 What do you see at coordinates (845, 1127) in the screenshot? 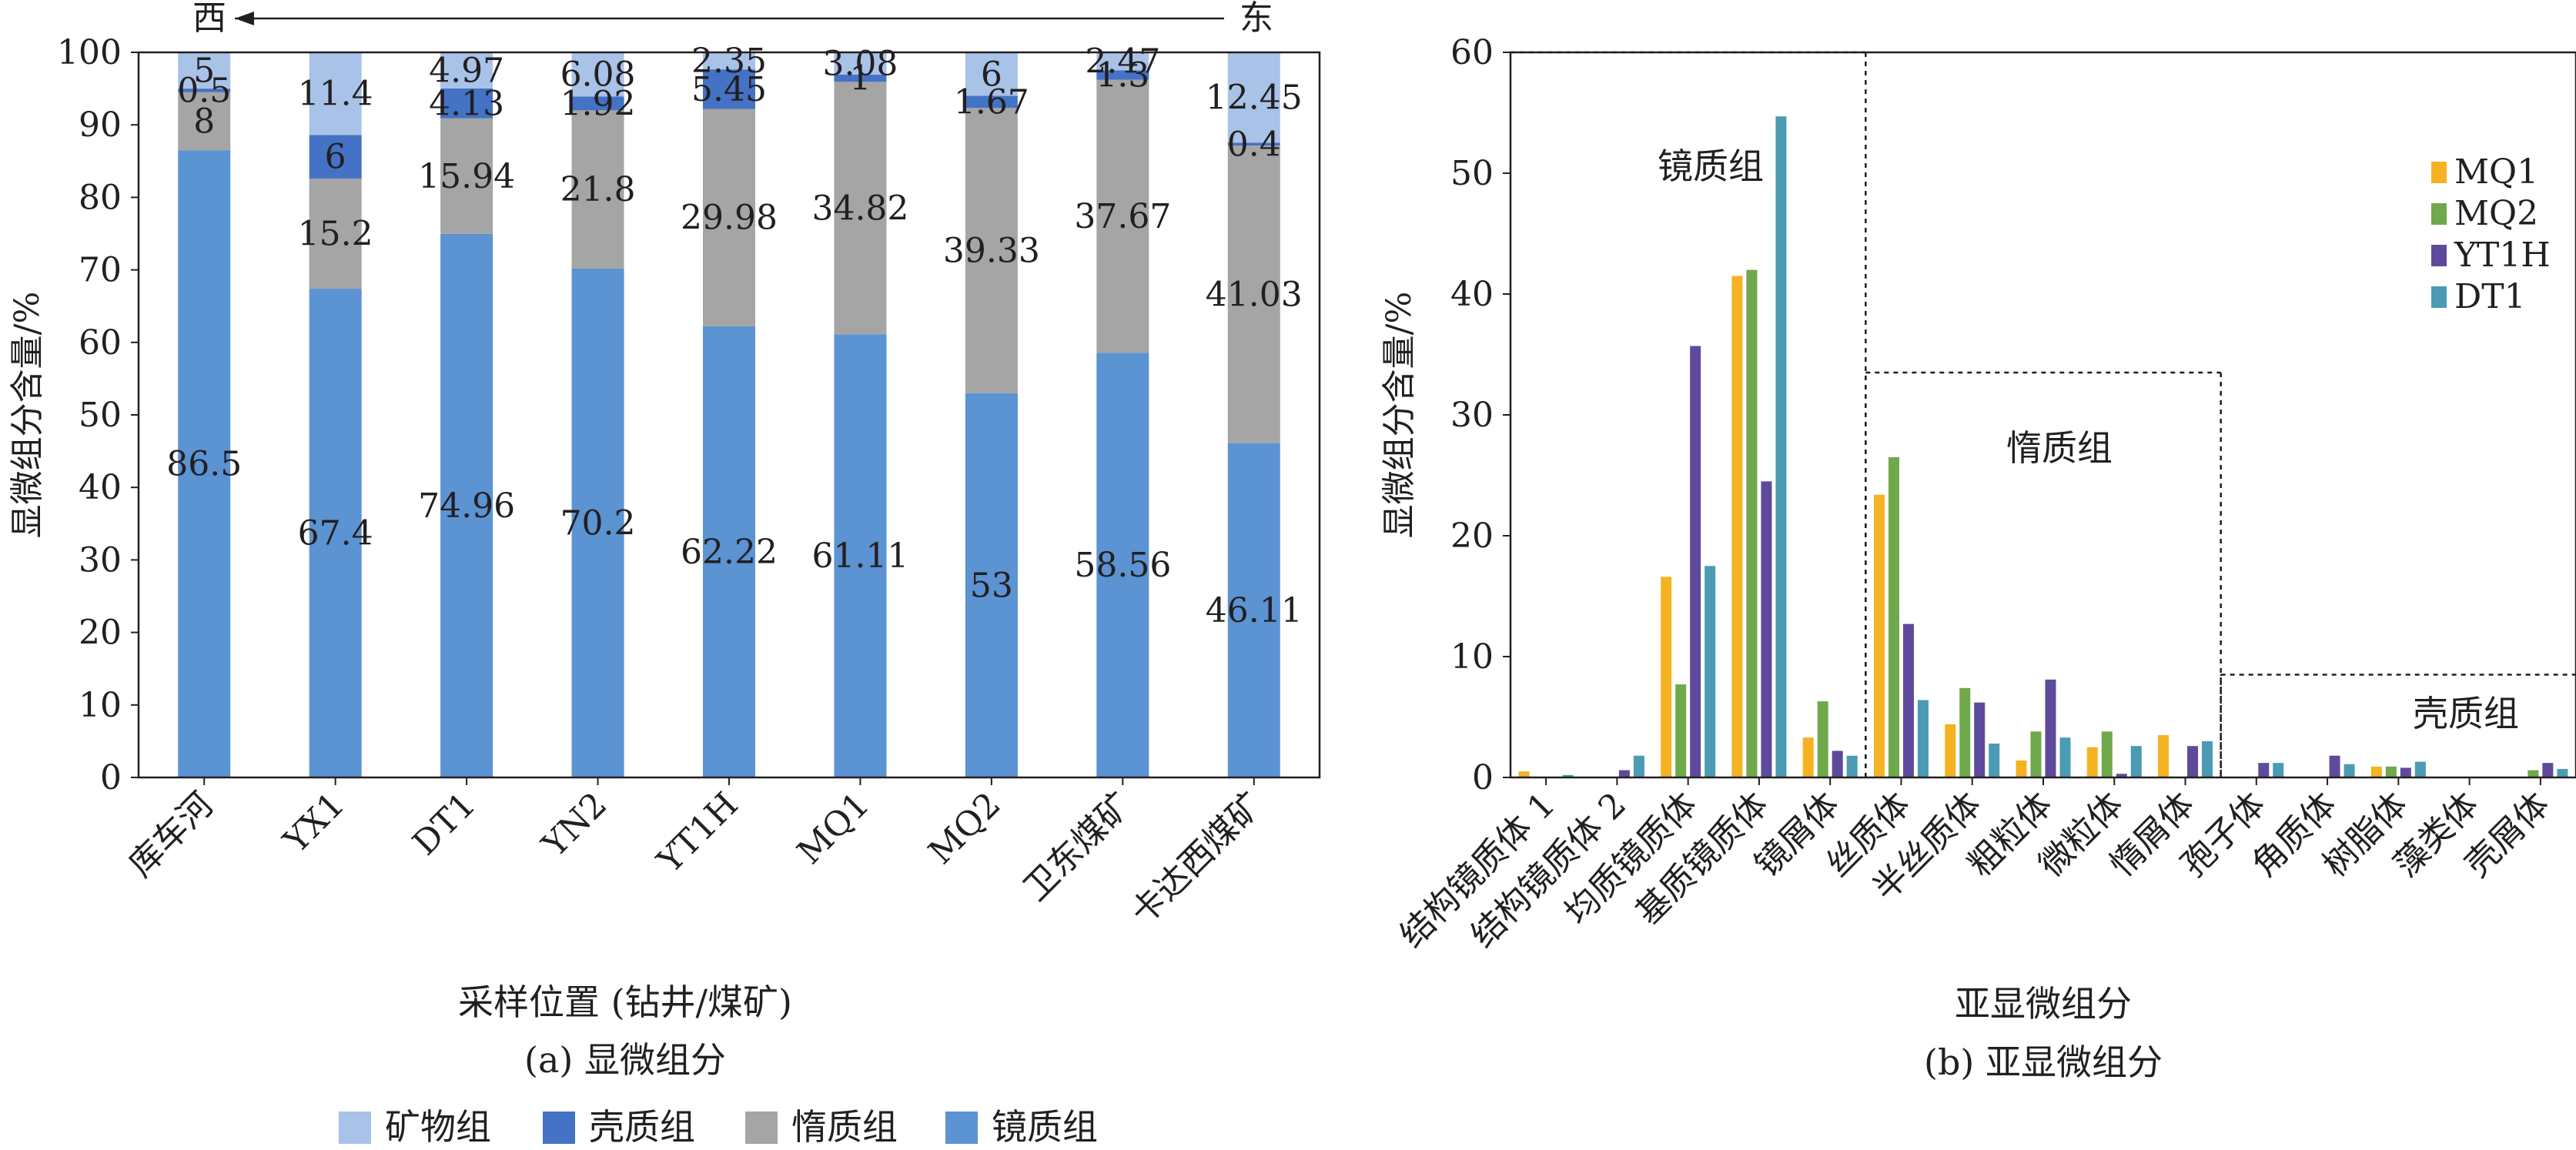
I see `chart-a-legend-label: 惰质组` at bounding box center [845, 1127].